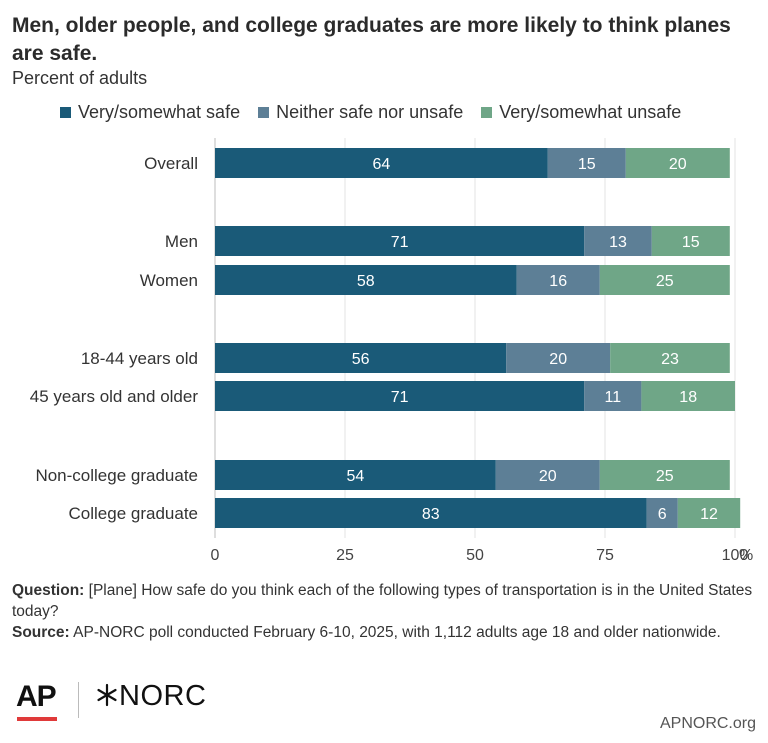 The image size is (768, 743). I want to click on legend-swatch-safe, so click(65, 112).